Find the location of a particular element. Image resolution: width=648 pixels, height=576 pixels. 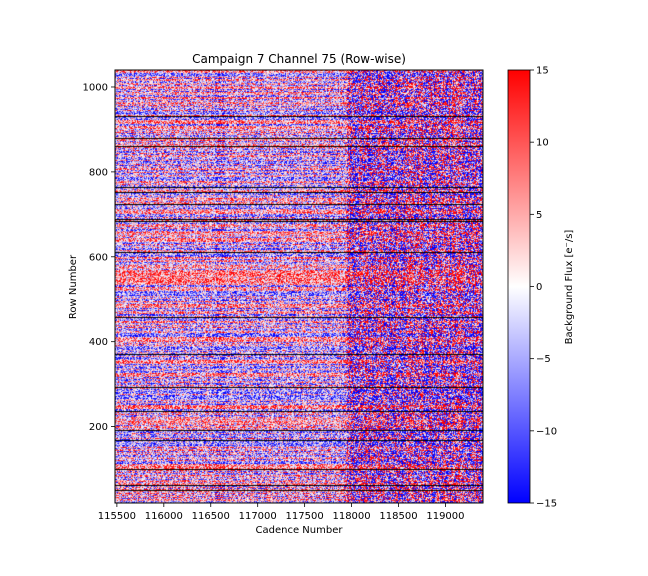

colorbar-tick-label: 0 is located at coordinates (539, 287).